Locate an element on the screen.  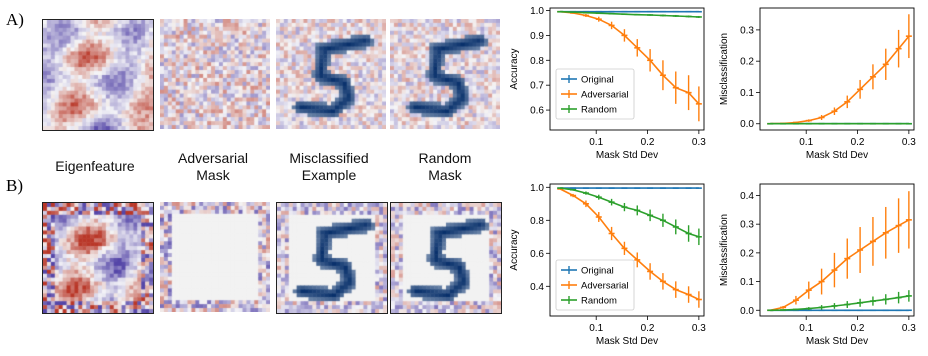
caption-eigenfeature-line1: Eigenfeature is located at coordinates (95, 166).